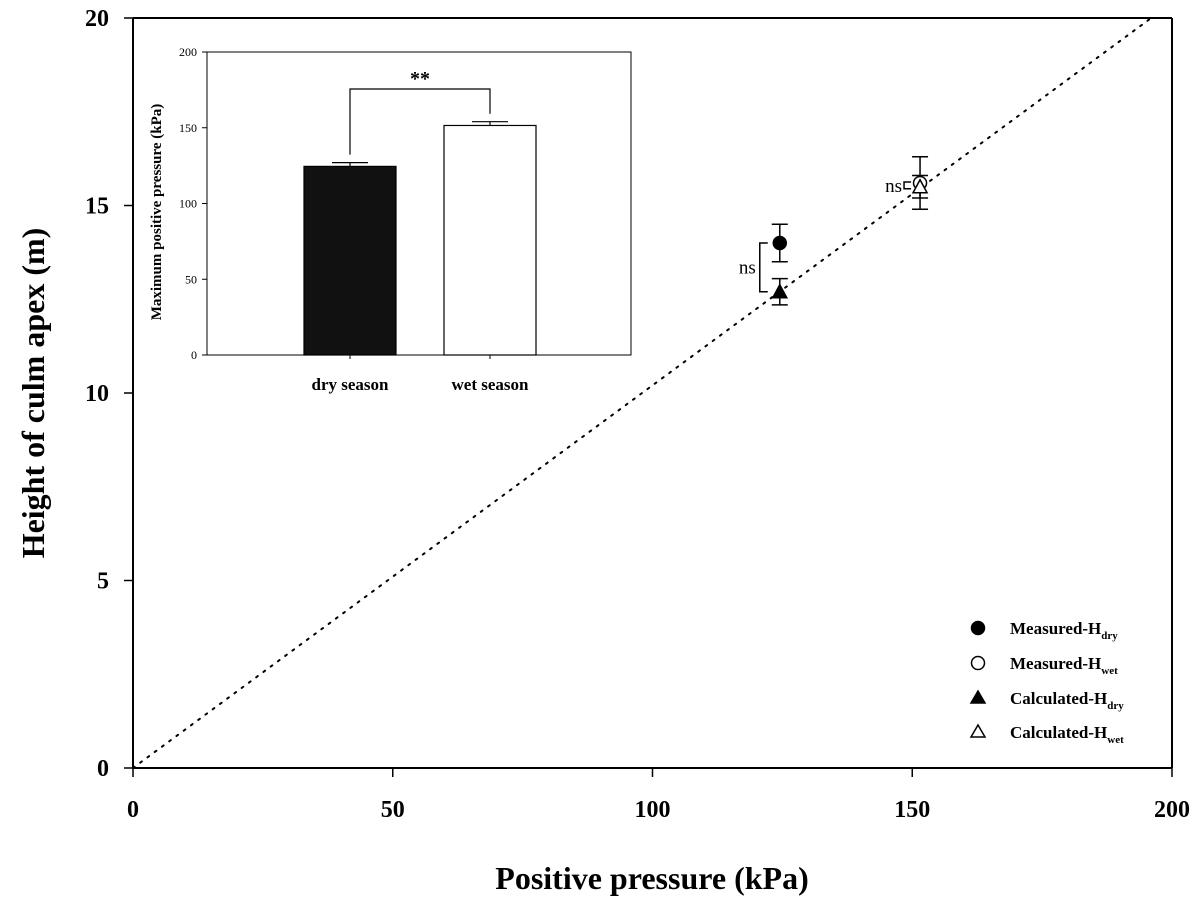  What do you see at coordinates (103, 582) in the screenshot?
I see `y-tick-label: 5` at bounding box center [103, 582].